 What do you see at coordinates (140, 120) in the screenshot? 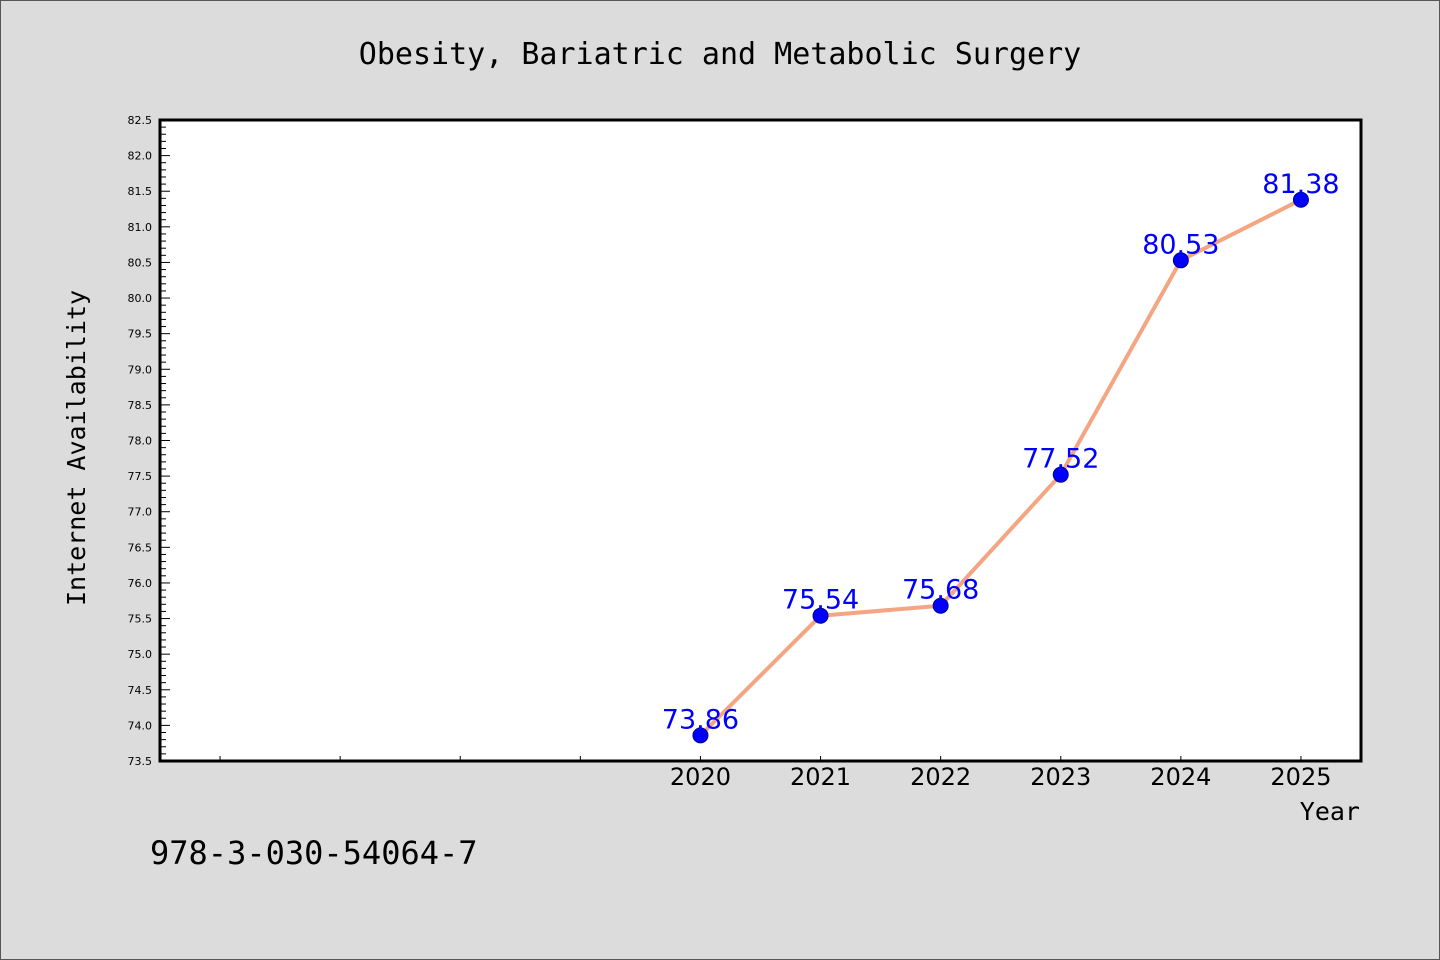
I see `y-tick-label: 82.5` at bounding box center [140, 120].